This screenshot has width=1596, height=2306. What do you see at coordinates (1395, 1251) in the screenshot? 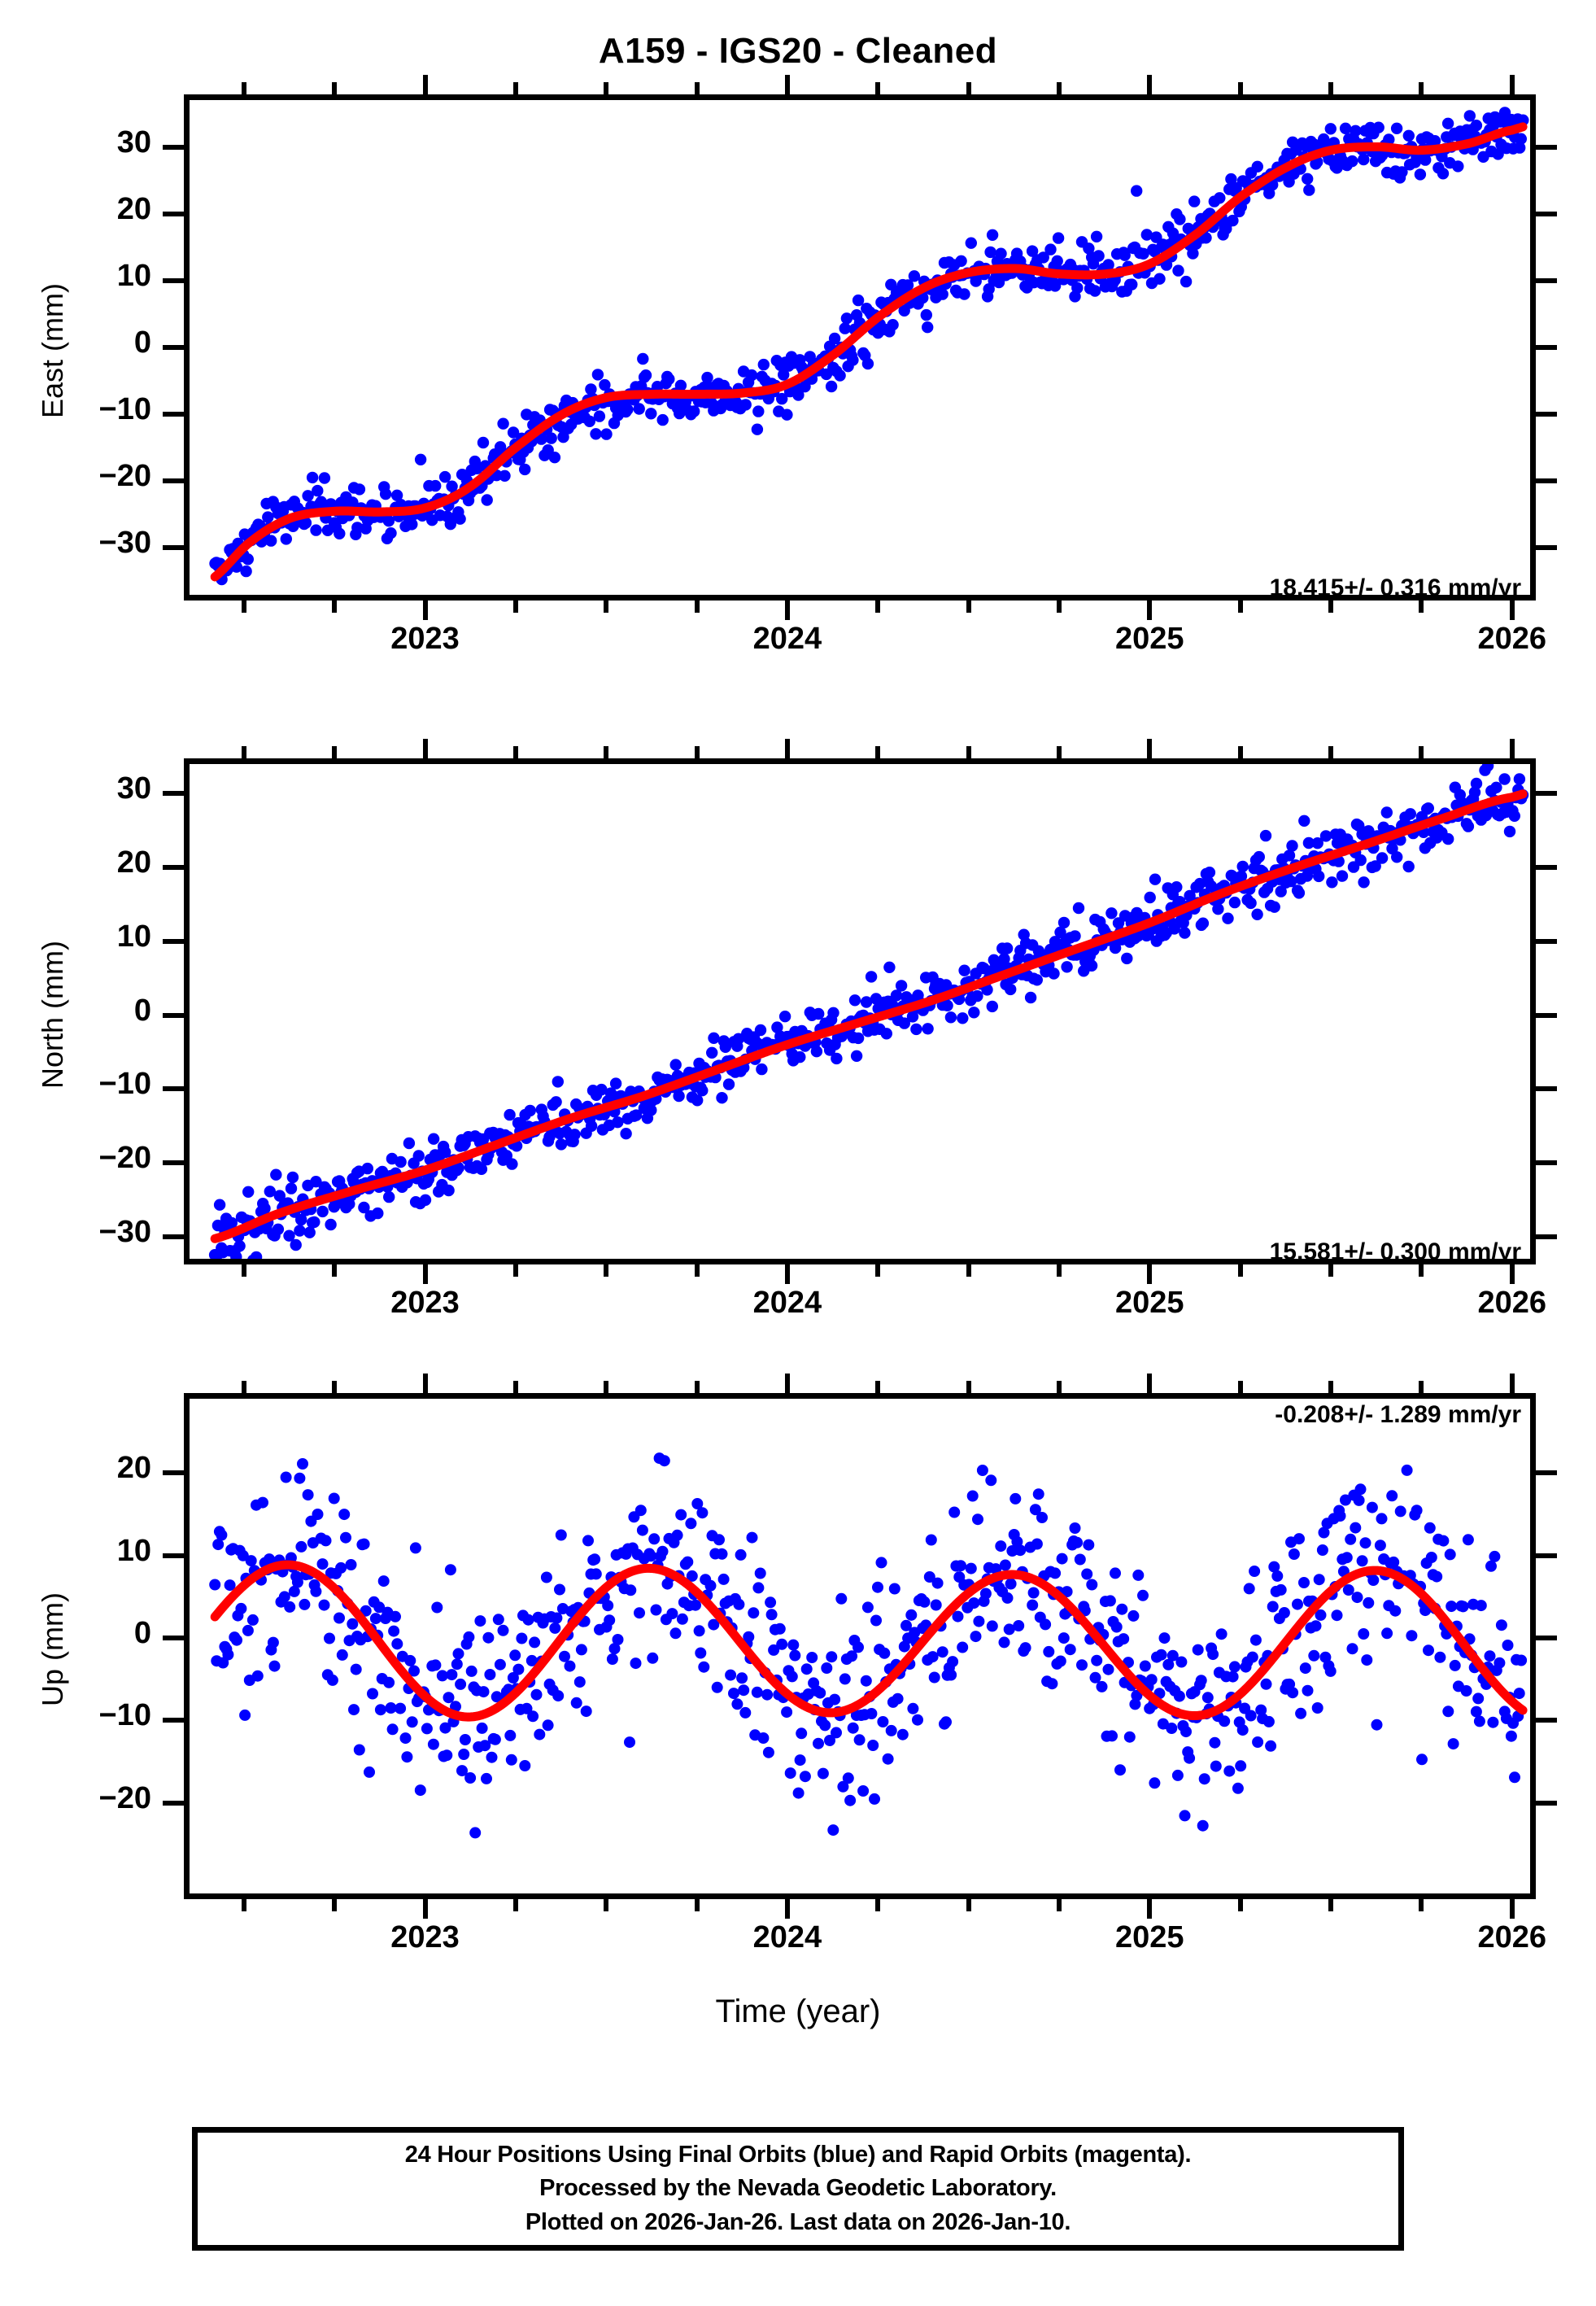
I see `rate-label-north: 15.581+/- 0.300 mm/yr` at bounding box center [1395, 1251].